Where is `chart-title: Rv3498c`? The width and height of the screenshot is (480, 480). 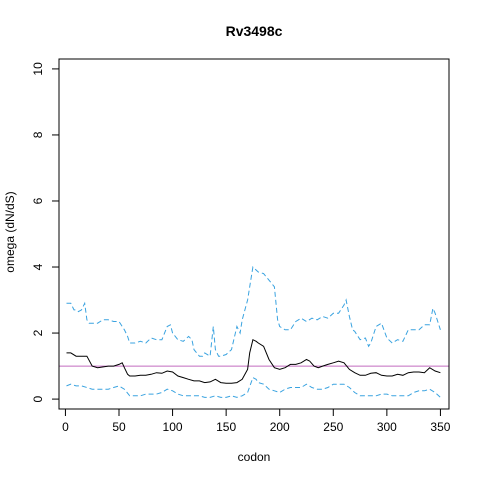 chart-title: Rv3498c is located at coordinates (254, 31).